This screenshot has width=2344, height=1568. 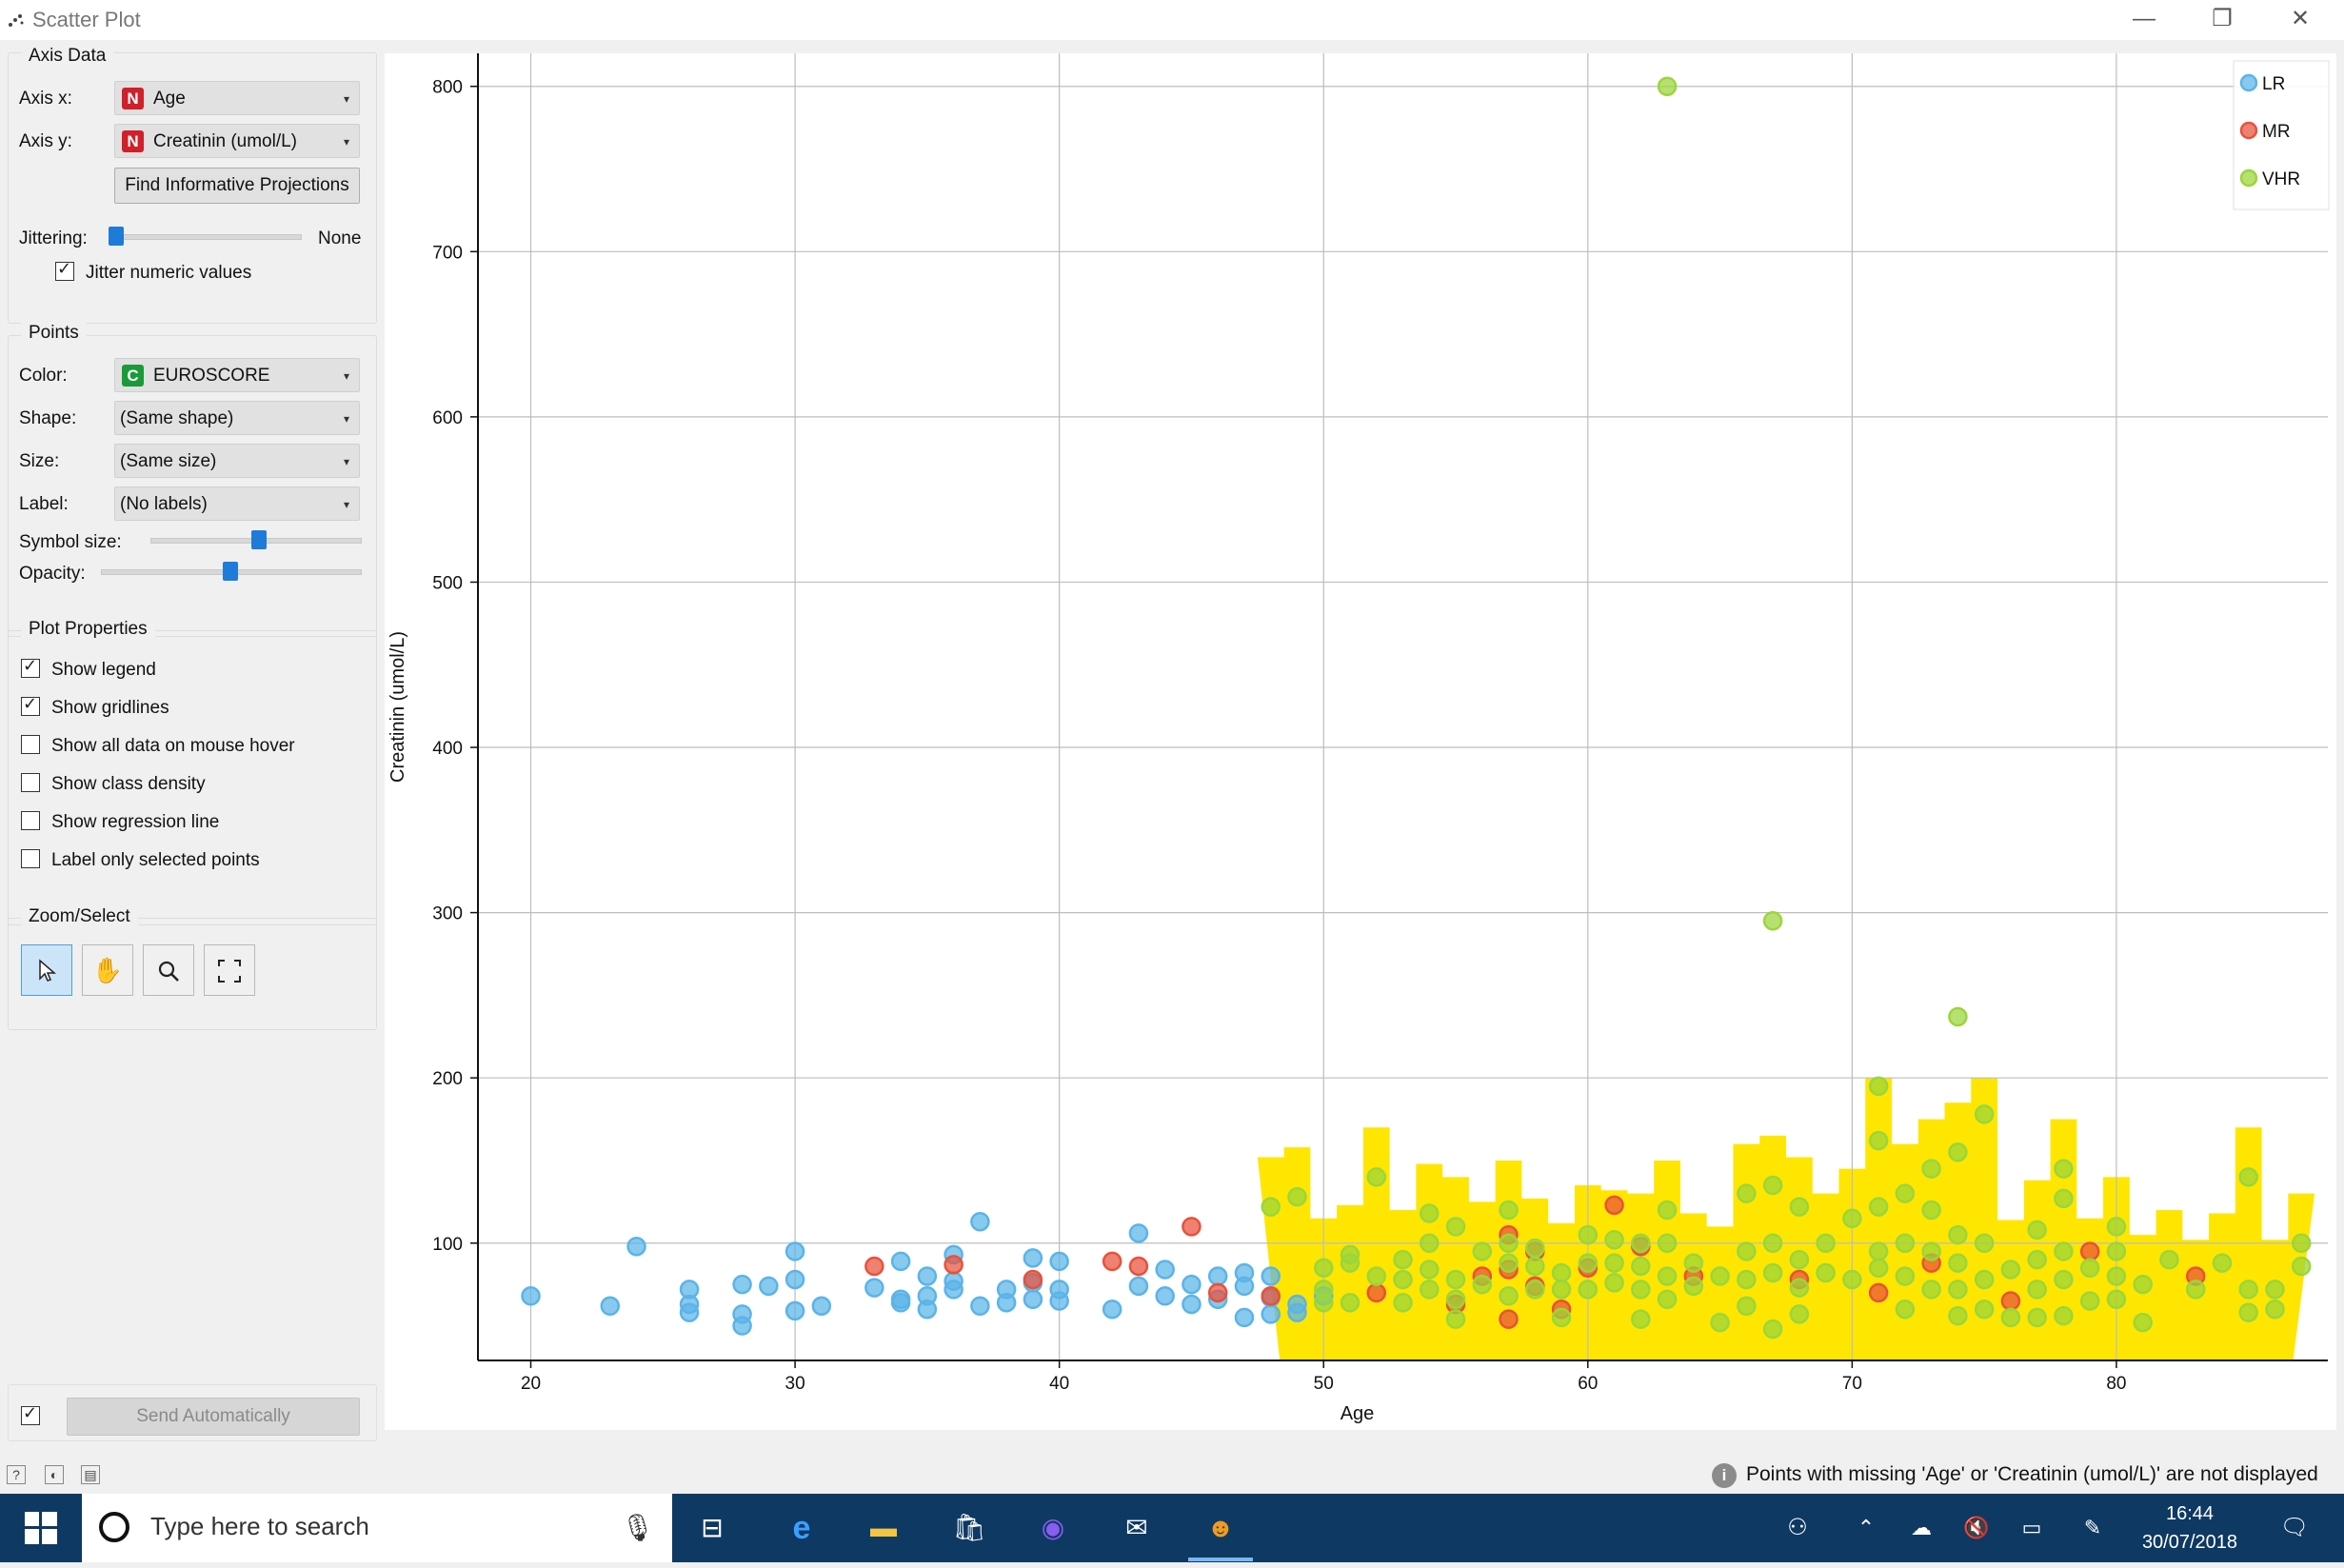 What do you see at coordinates (168, 970) in the screenshot?
I see `zoom-icon` at bounding box center [168, 970].